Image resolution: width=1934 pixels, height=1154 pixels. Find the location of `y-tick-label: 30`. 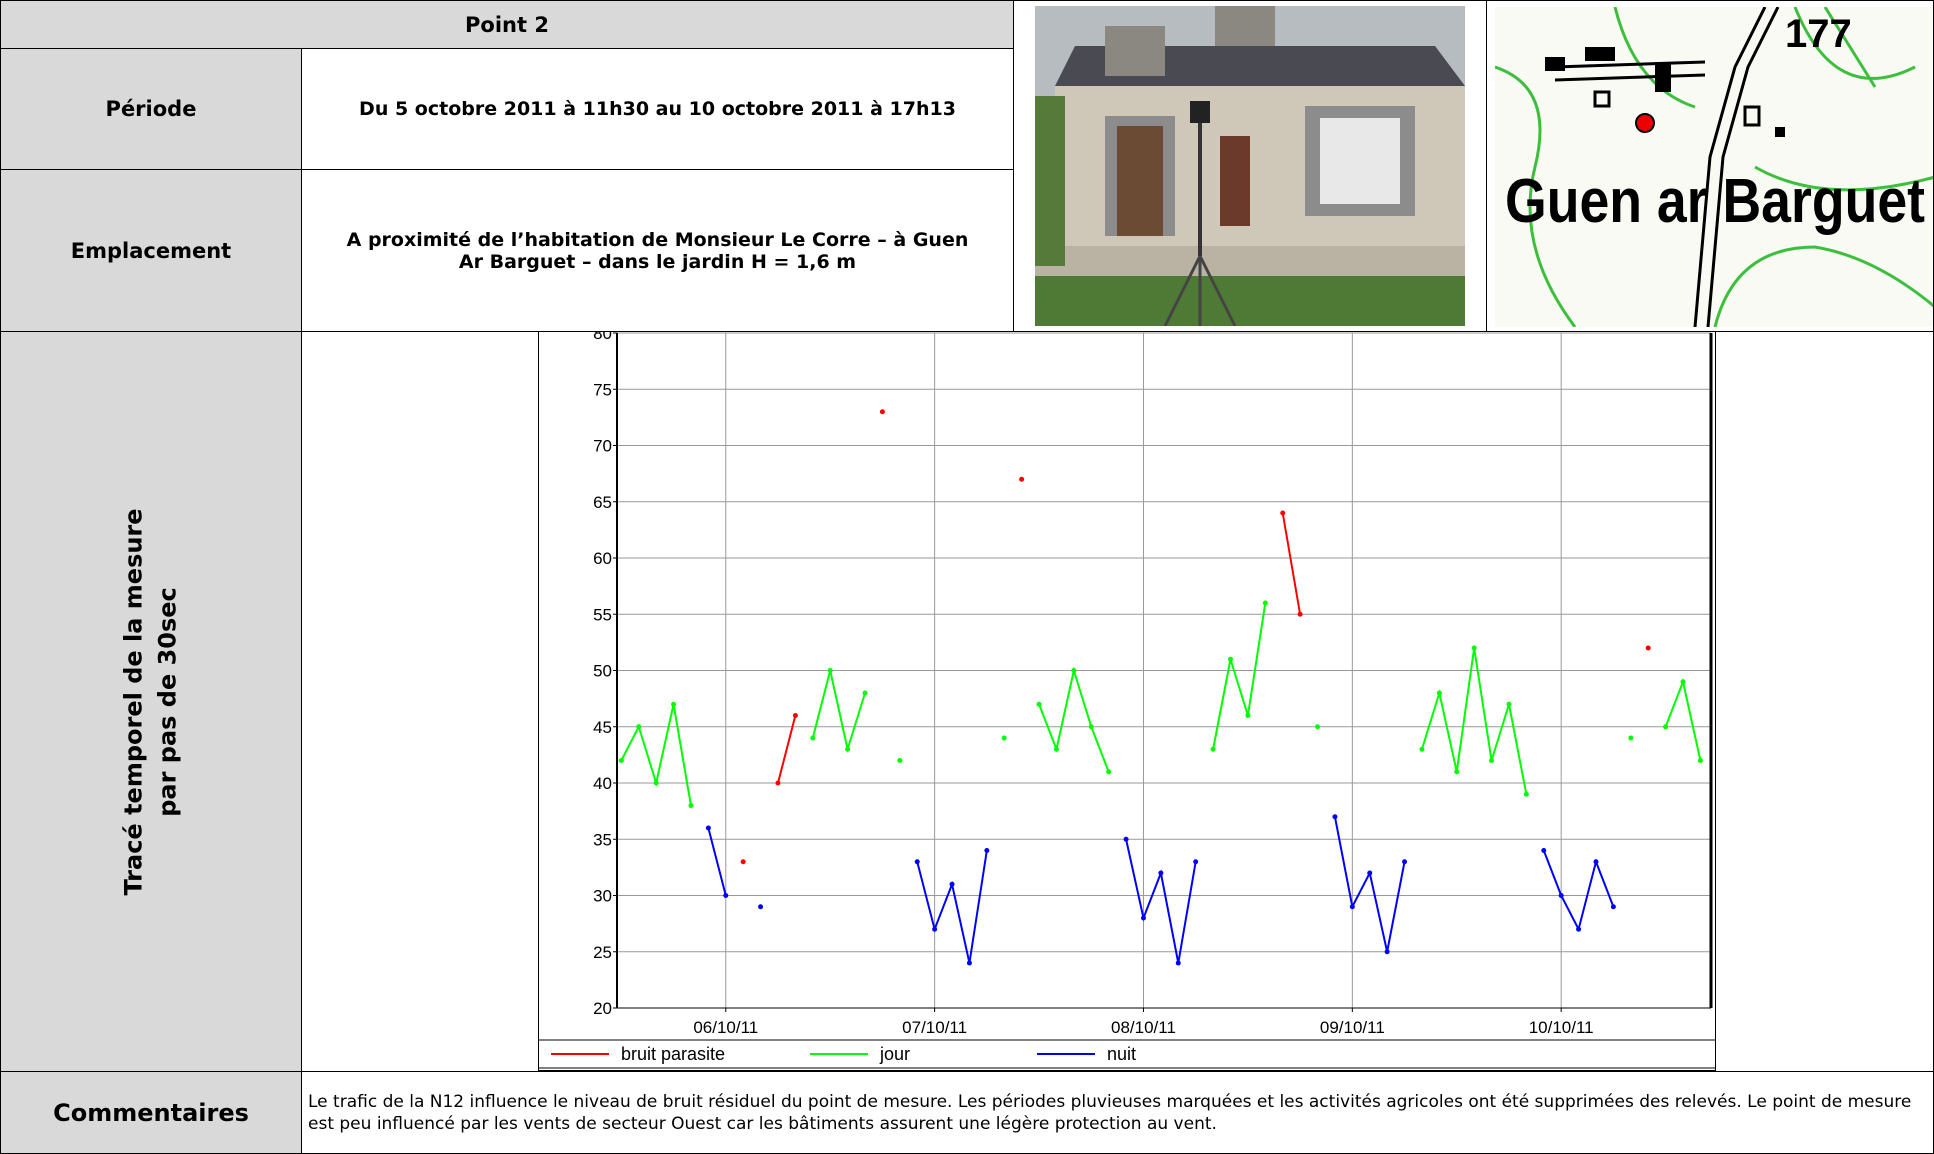

y-tick-label: 30 is located at coordinates (602, 896).